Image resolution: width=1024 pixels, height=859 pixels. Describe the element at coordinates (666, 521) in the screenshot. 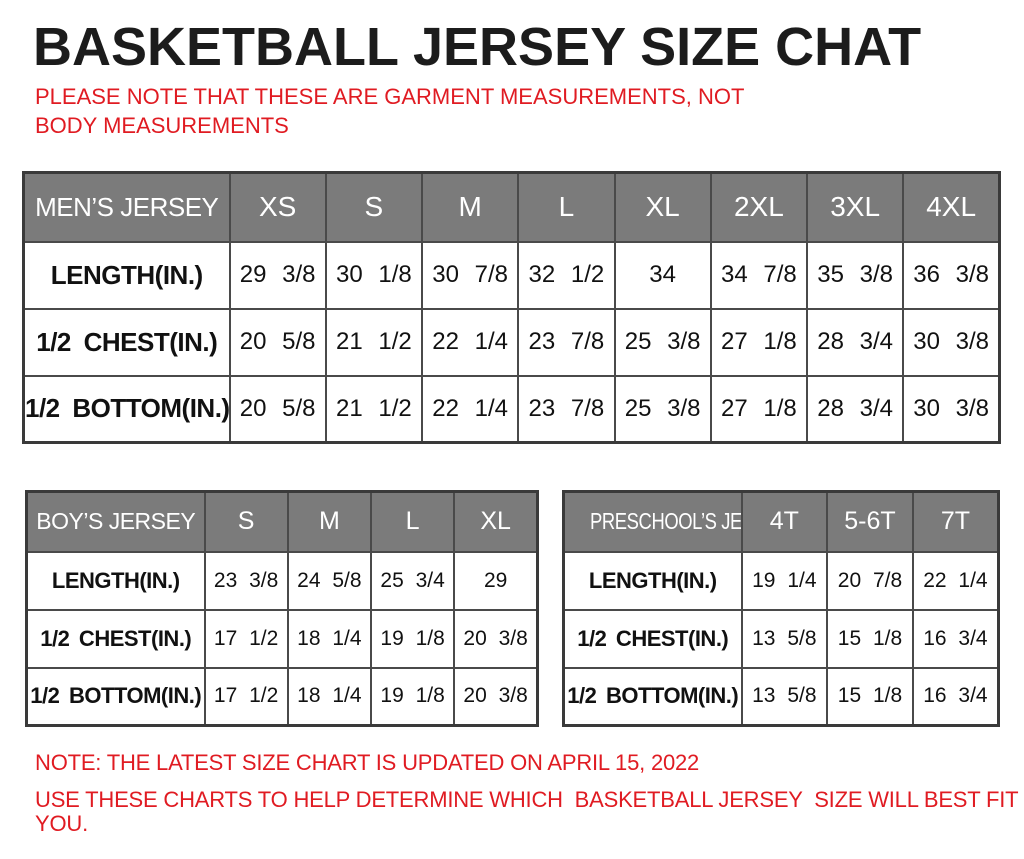

I see `preschool-table-name-text: PRESCHOOL’S JERSEY` at that location.